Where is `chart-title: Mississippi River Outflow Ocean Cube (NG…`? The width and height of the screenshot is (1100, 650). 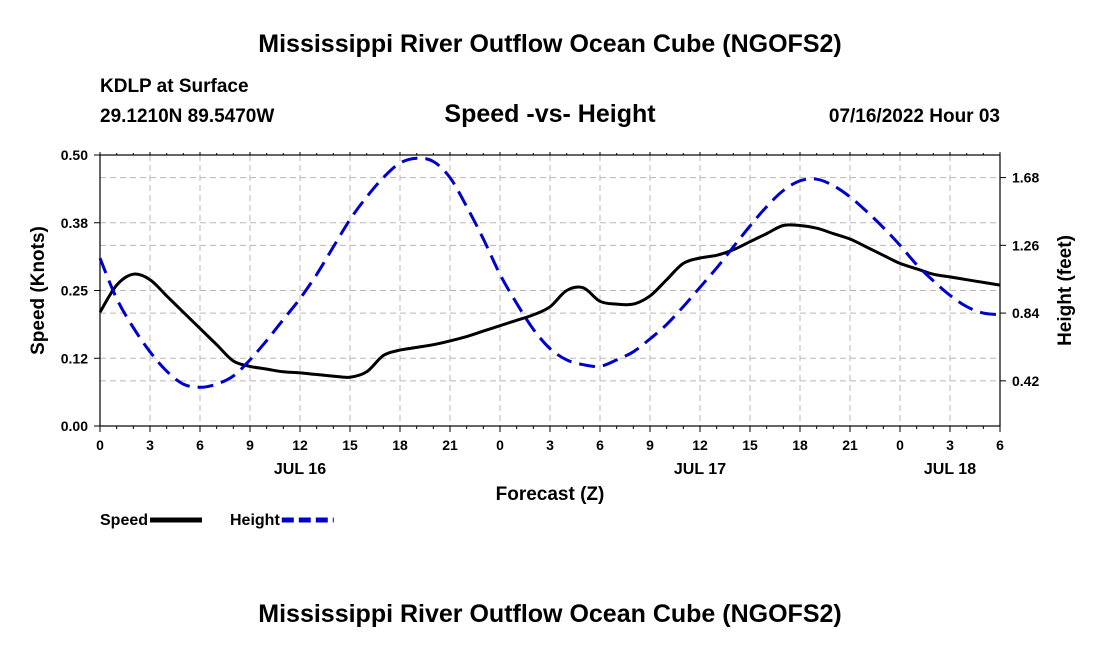 chart-title: Mississippi River Outflow Ocean Cube (NG… is located at coordinates (550, 44).